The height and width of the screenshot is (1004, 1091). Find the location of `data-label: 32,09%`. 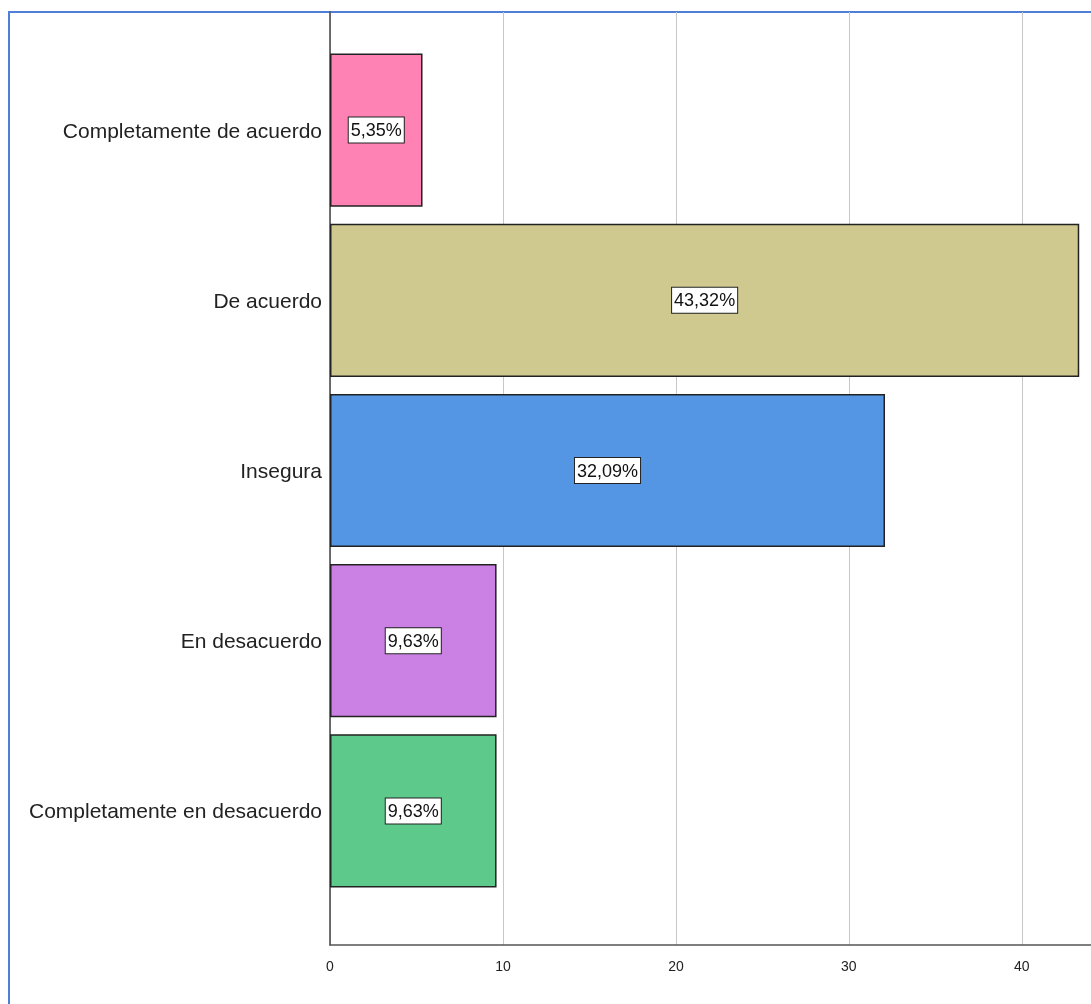

data-label: 32,09% is located at coordinates (607, 470).